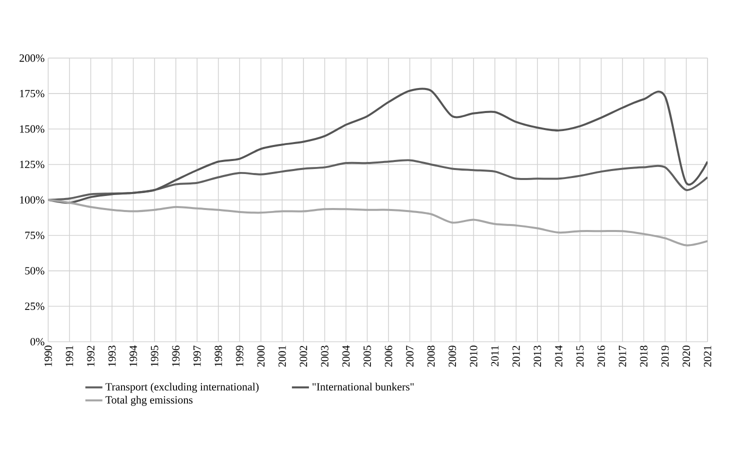  I want to click on x-tick-label: 2021, so click(708, 356).